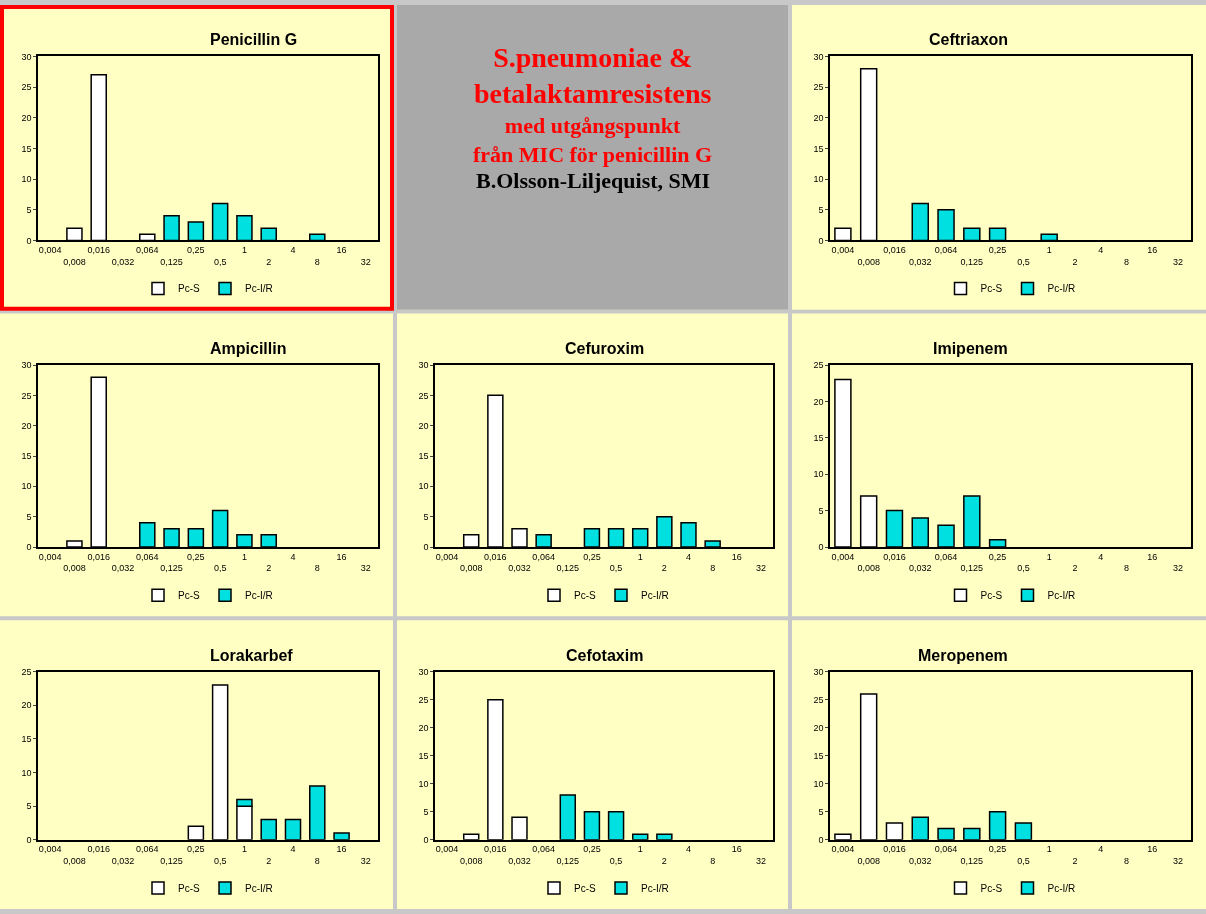 The width and height of the screenshot is (1206, 914). I want to click on chart-title: Ceftriaxon, so click(969, 39).